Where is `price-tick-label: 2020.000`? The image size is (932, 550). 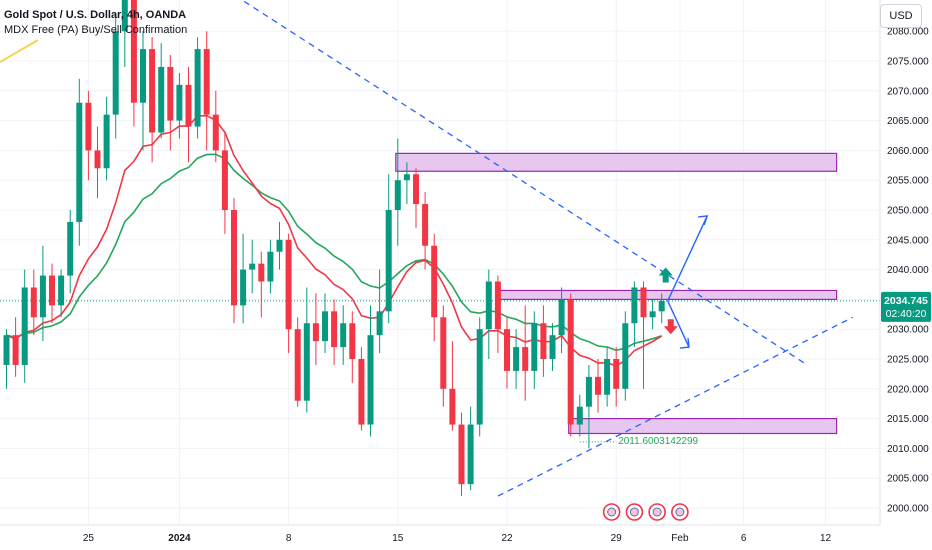
price-tick-label: 2020.000 is located at coordinates (908, 389).